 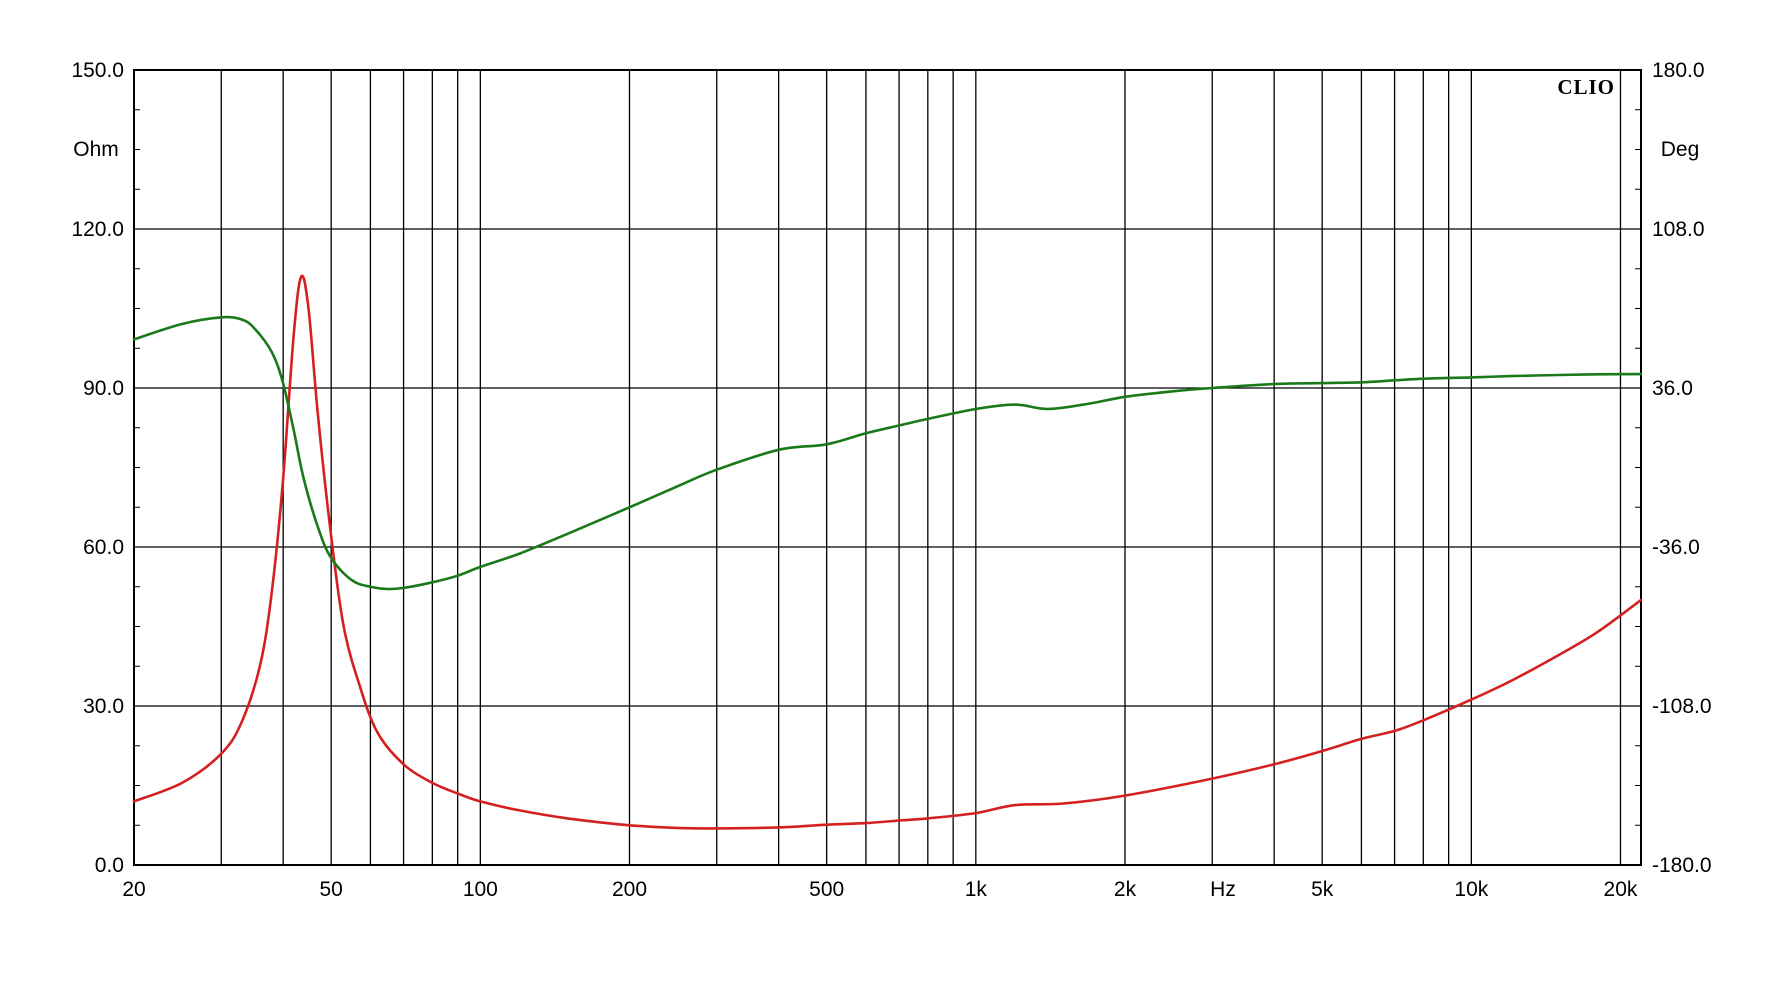 I want to click on left-tick-label: 90.0, so click(x=103, y=388).